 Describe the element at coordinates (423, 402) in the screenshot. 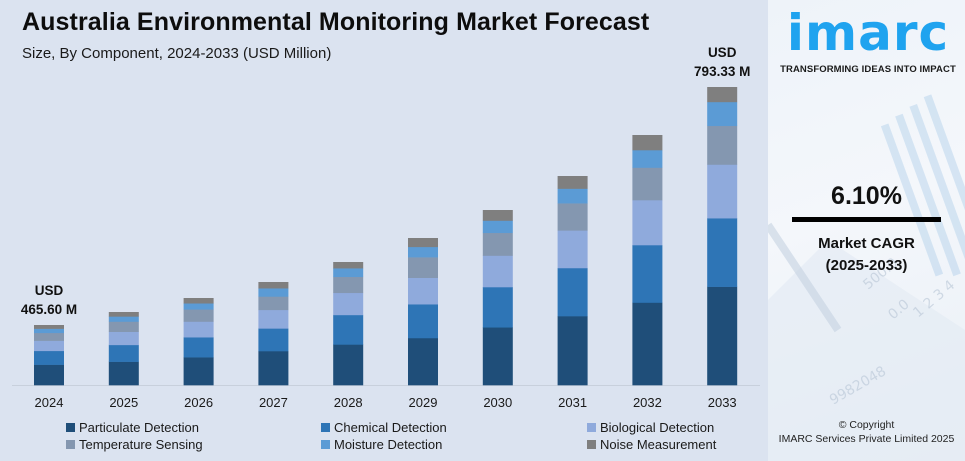

I see `x-tick-label: 2029` at that location.